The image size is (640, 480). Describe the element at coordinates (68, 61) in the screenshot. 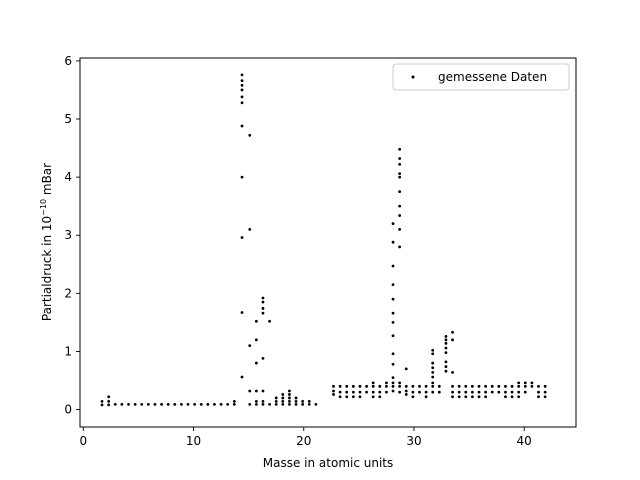

I see `y-tick-label: 6` at that location.